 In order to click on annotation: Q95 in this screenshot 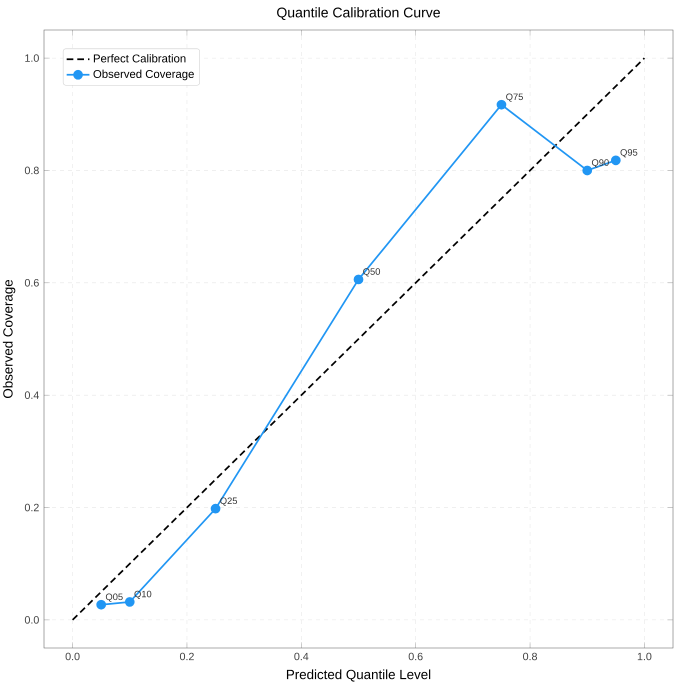, I will do `click(629, 153)`.